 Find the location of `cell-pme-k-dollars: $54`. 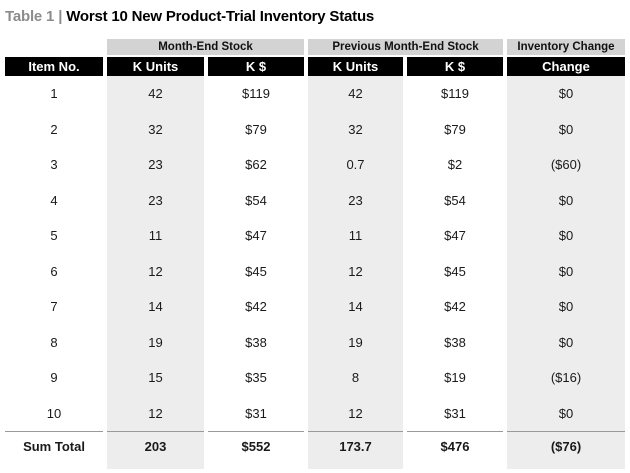

cell-pme-k-dollars: $54 is located at coordinates (455, 200).